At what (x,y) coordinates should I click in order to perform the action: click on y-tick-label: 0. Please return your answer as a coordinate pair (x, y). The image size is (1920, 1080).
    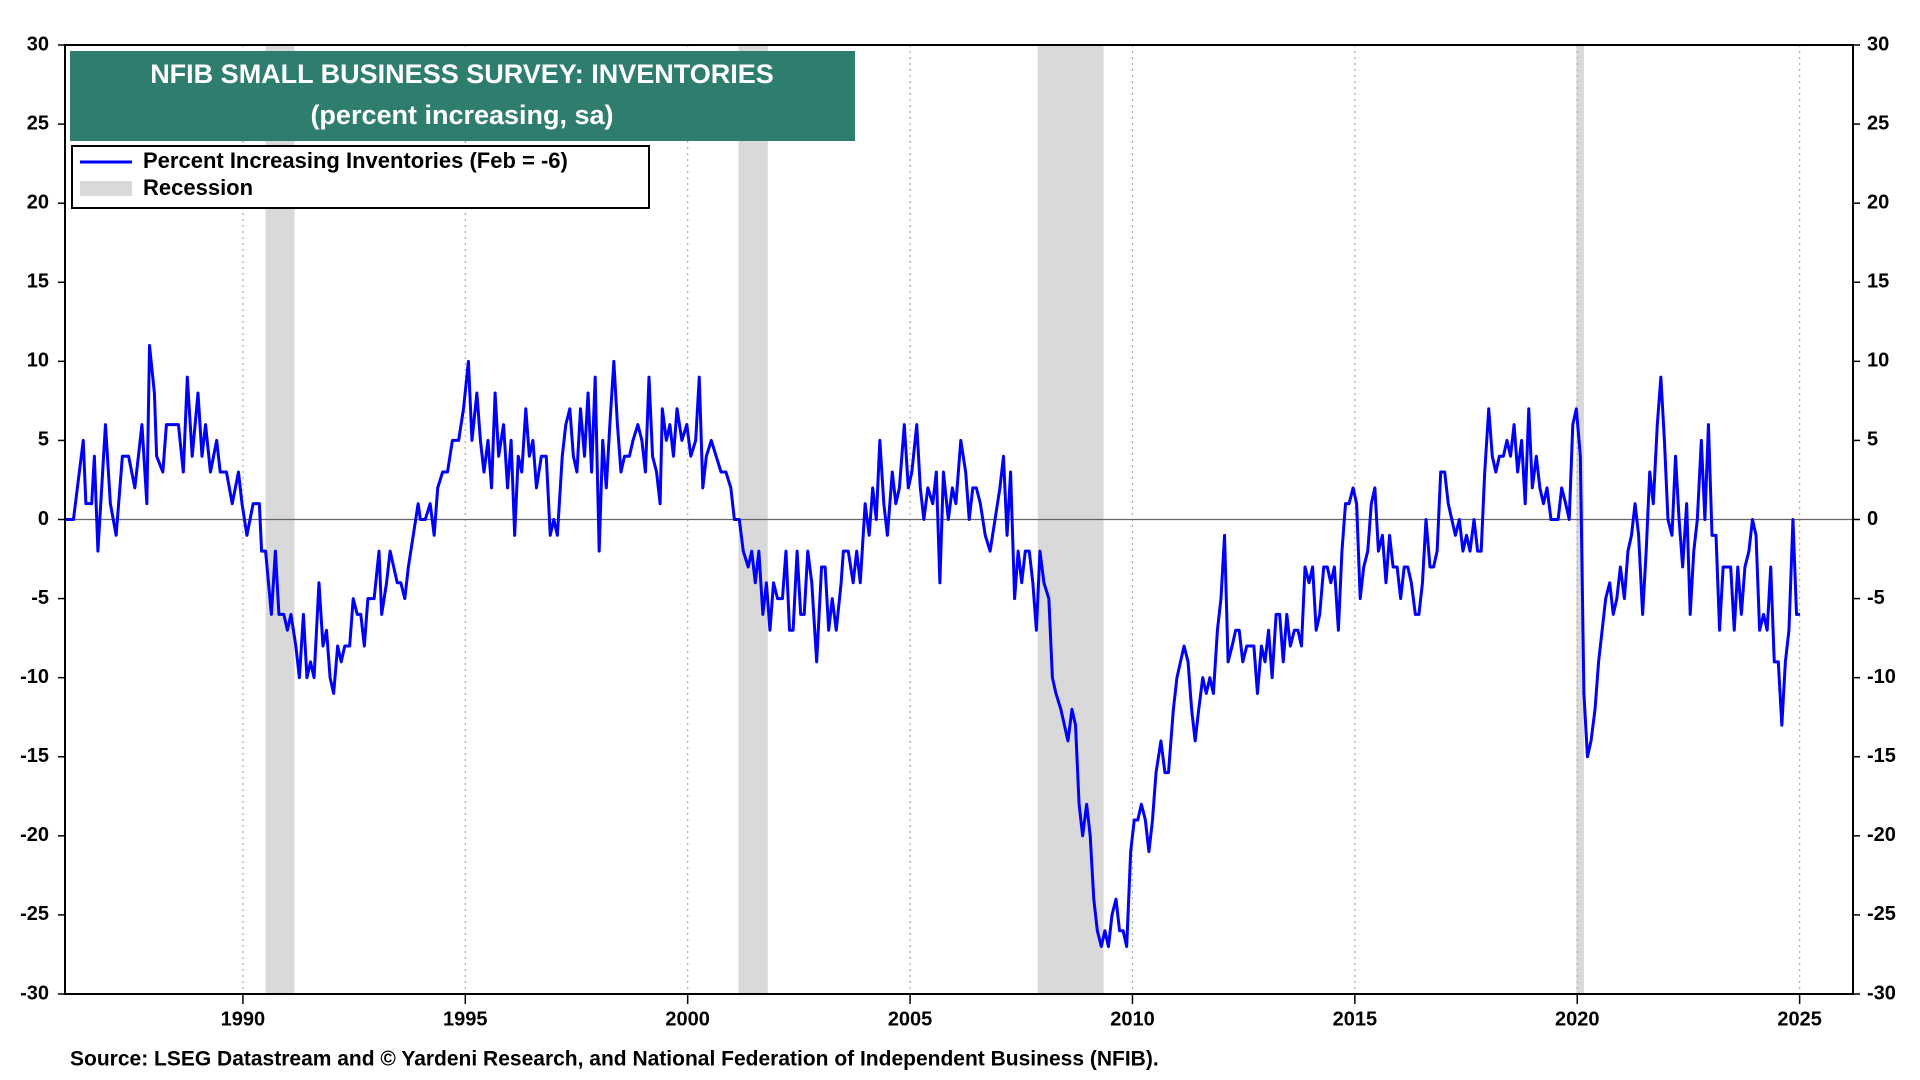
    Looking at the image, I should click on (43, 519).